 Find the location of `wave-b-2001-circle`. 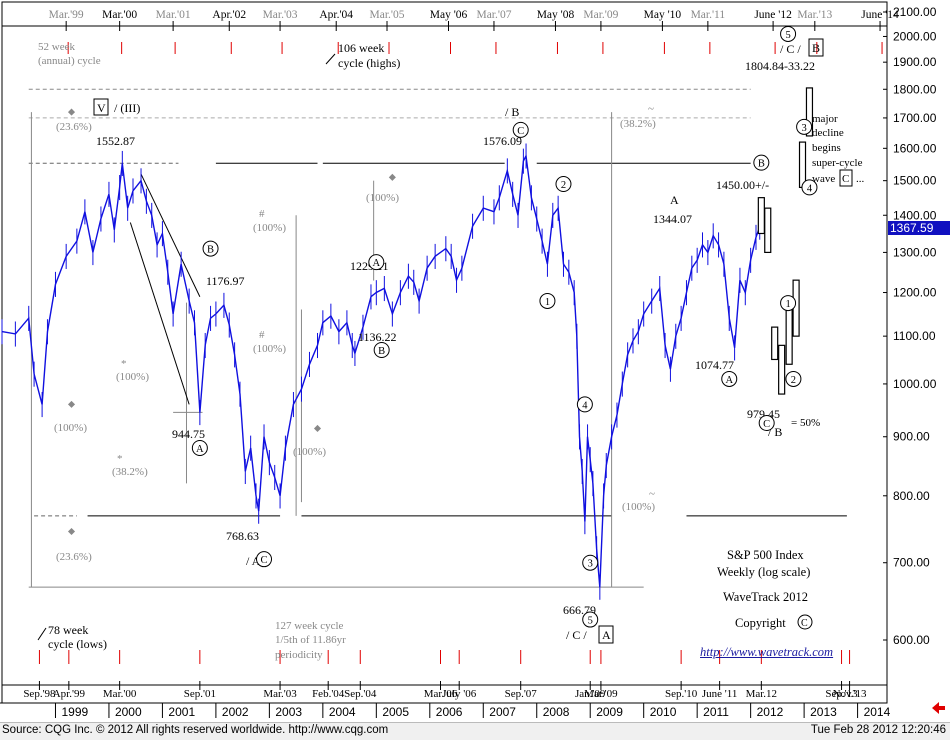

wave-b-2001-circle is located at coordinates (210, 248).